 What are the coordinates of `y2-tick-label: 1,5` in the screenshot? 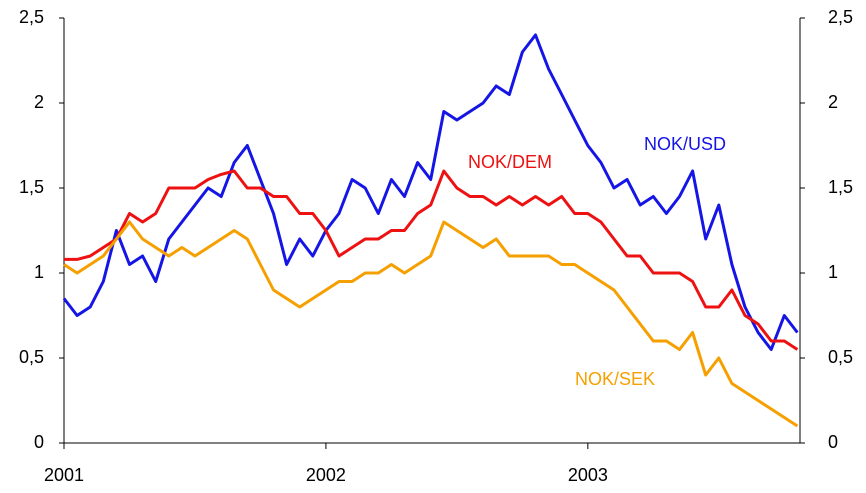 It's located at (840, 187).